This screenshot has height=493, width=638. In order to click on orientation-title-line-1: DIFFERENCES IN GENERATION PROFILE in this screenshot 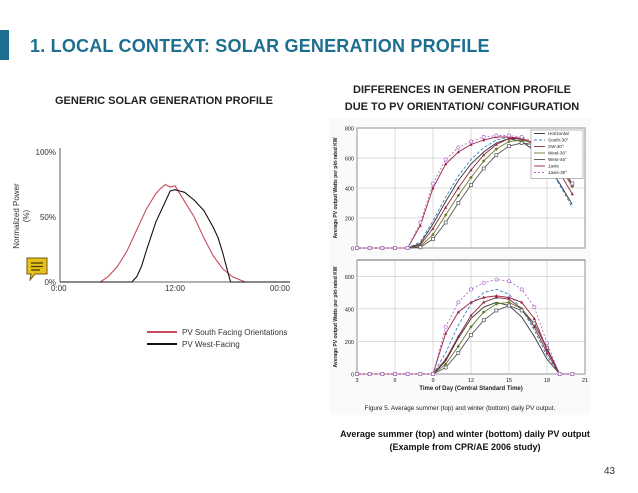, I will do `click(462, 90)`.